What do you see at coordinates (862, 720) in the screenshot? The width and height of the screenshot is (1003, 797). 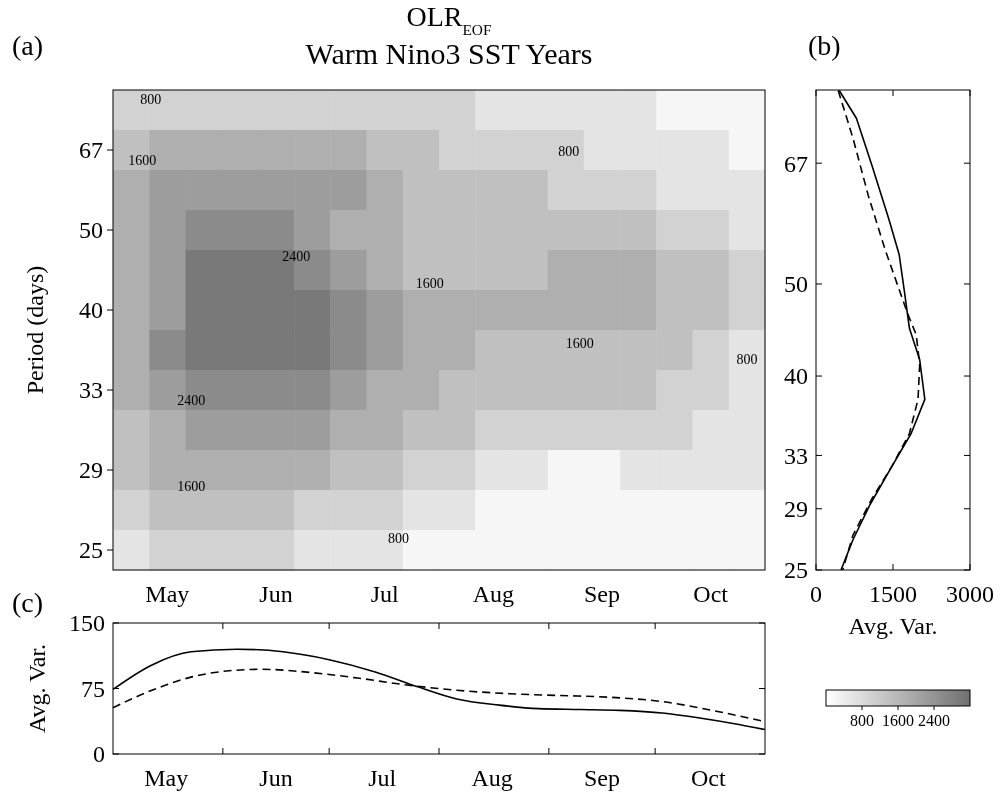 I see `color-bar-label: 800` at bounding box center [862, 720].